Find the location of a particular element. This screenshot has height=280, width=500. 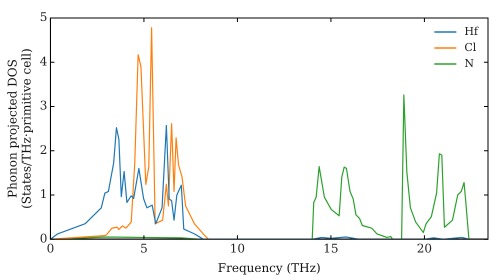

y-tick-label: 2 is located at coordinates (44, 149).